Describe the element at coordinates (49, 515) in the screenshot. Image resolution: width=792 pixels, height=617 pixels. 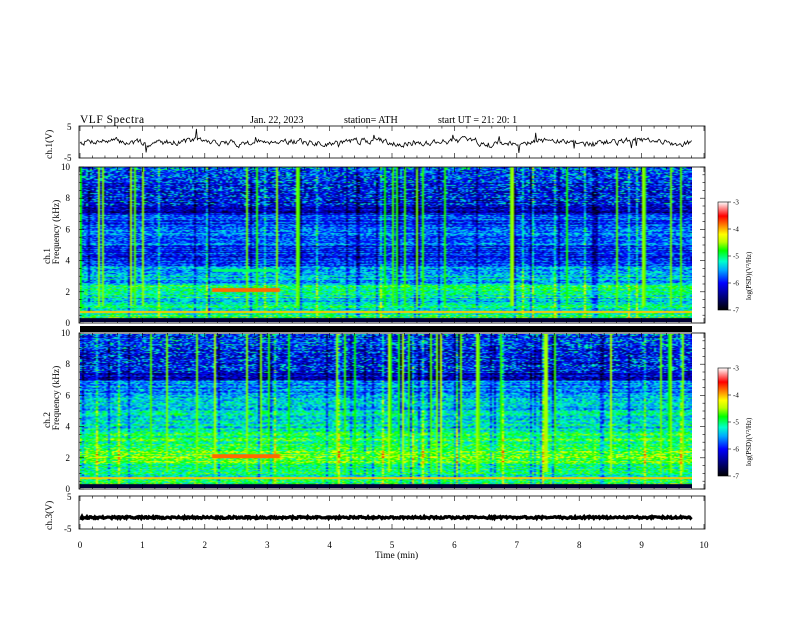
I see `ch3-waveform-ylabel: ch.3(V)` at that location.